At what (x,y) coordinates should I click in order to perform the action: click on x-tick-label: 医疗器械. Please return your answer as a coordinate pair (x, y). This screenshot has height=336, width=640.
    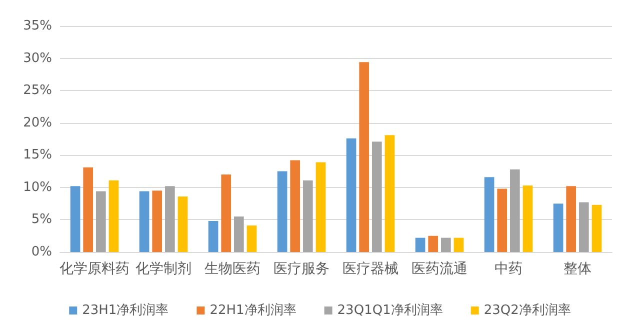
    Looking at the image, I should click on (370, 269).